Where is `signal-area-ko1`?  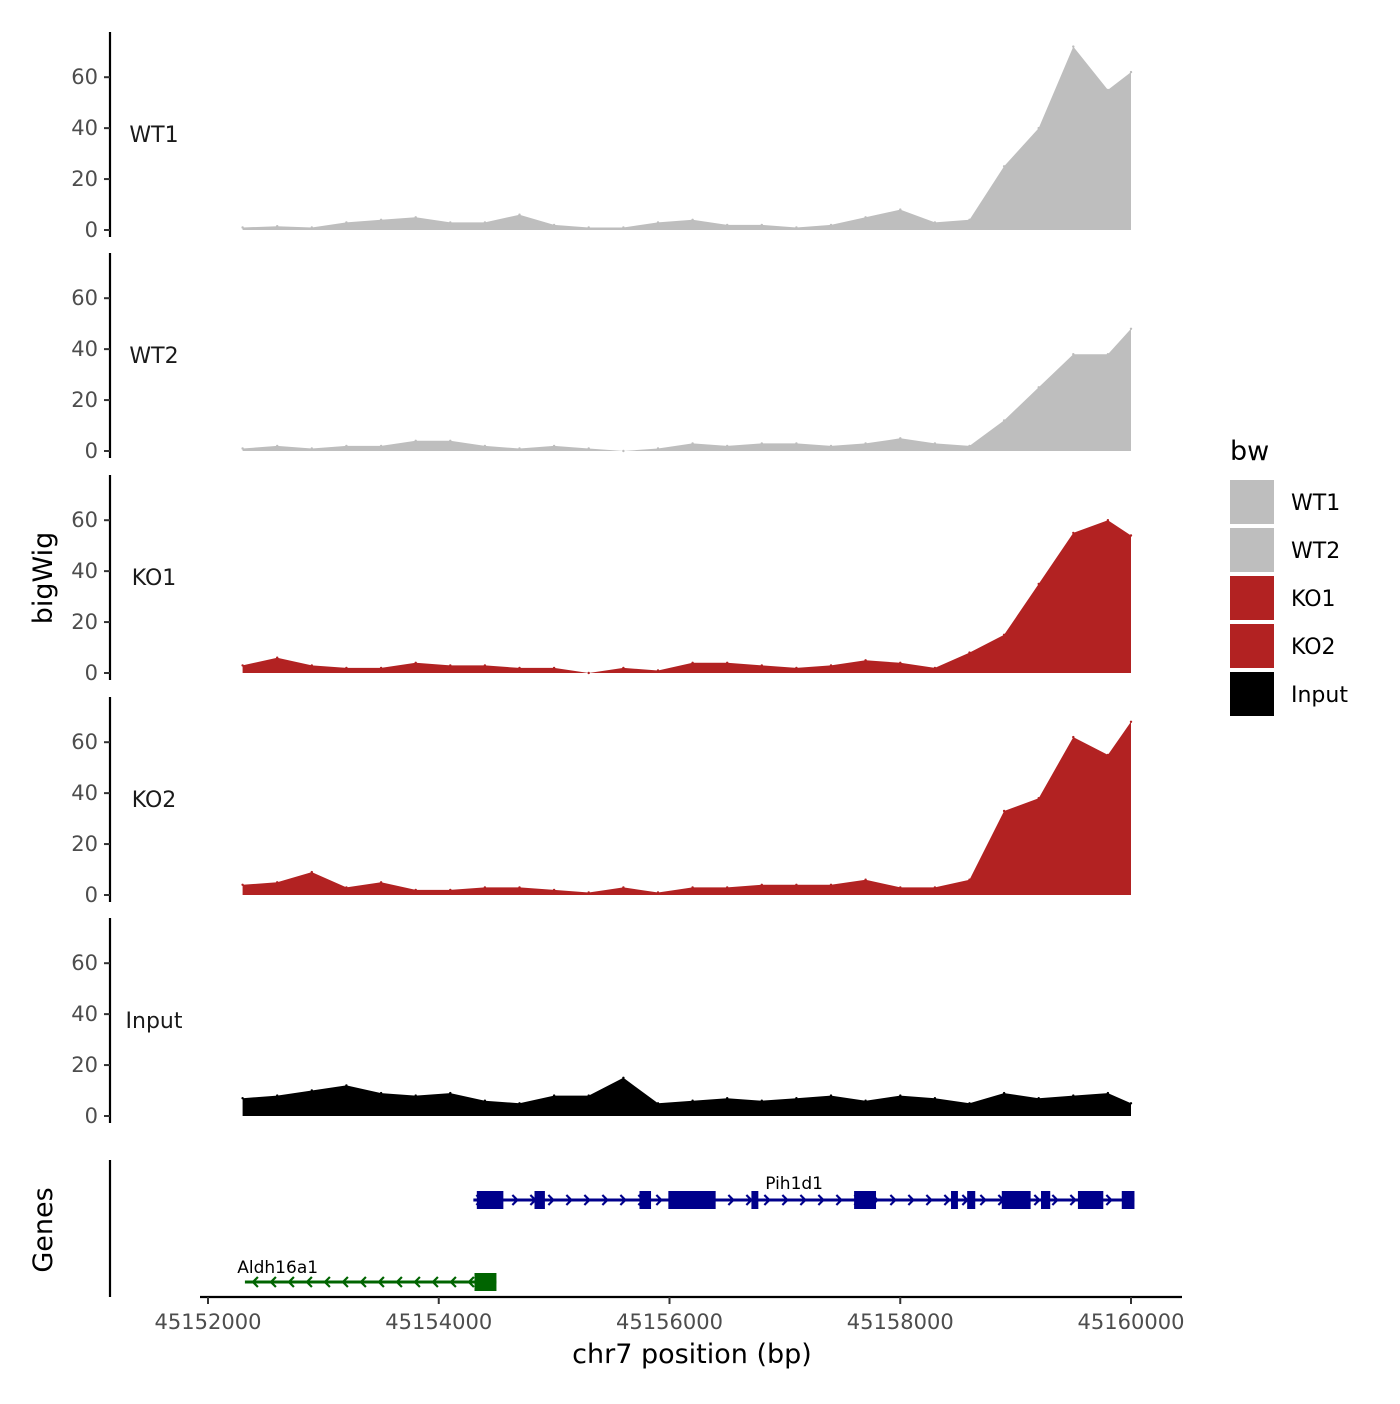
signal-area-ko1 is located at coordinates (687, 596).